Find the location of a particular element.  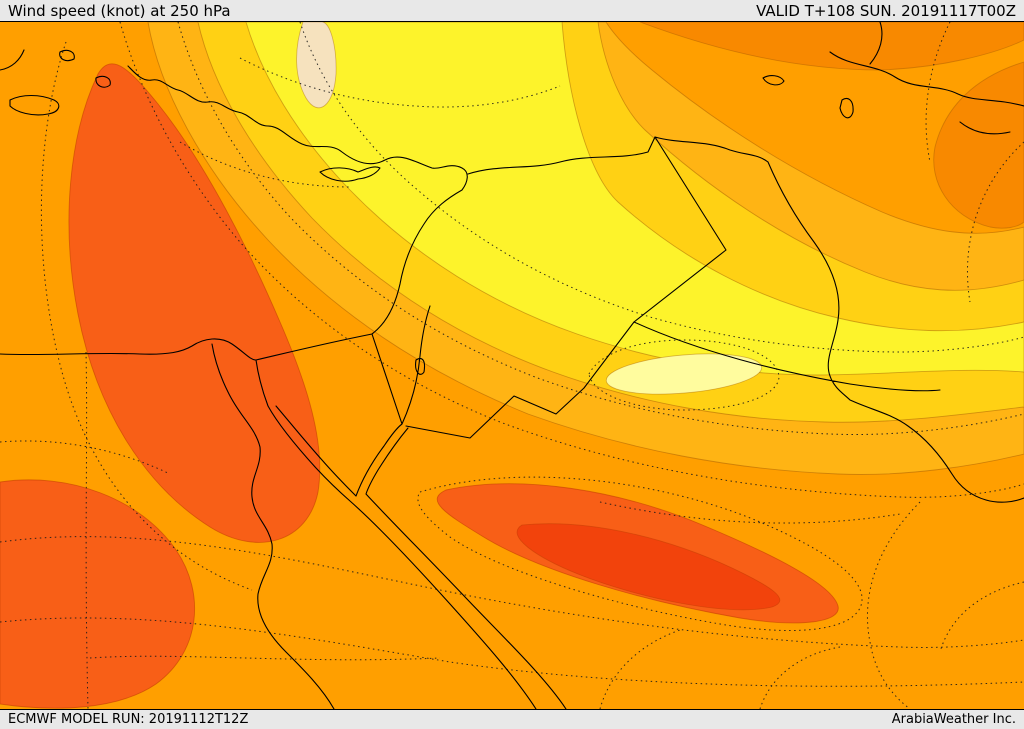

valid-time-label: VALID T+108 SUN. 20191117T00Z is located at coordinates (886, 10).